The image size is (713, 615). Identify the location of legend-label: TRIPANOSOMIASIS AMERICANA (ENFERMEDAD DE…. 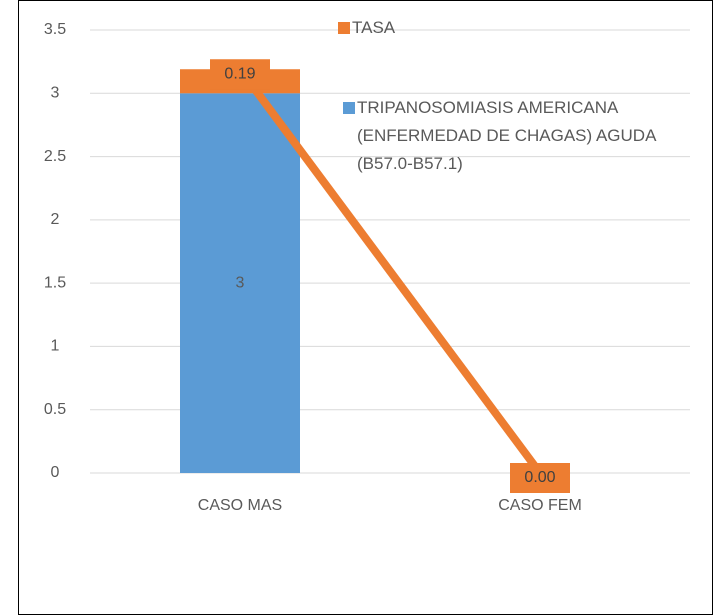
(506, 135).